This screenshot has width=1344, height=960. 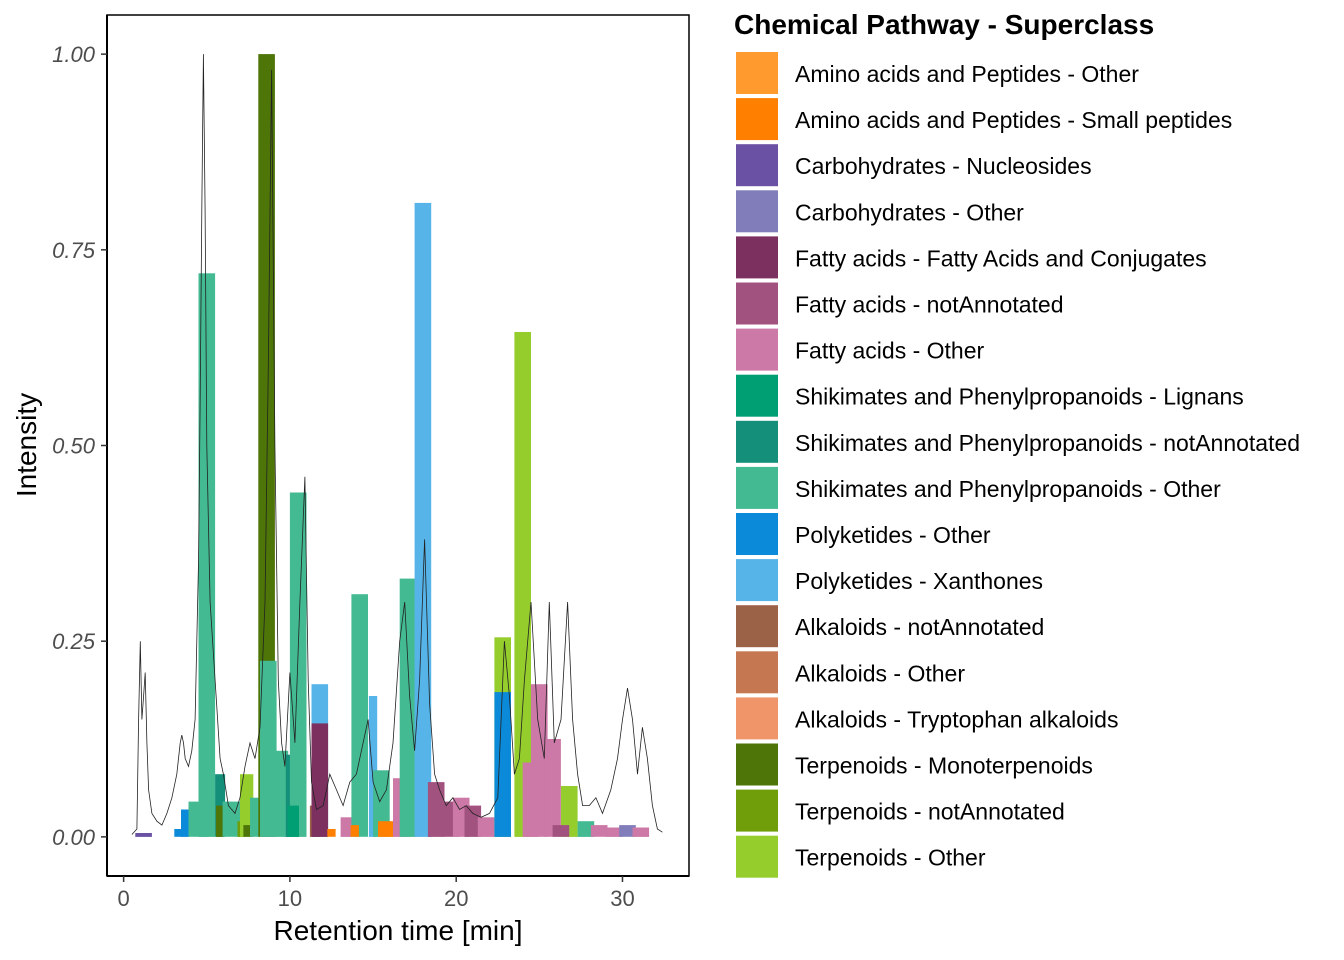 What do you see at coordinates (893, 535) in the screenshot?
I see `legend-label: Polyketides - Other` at bounding box center [893, 535].